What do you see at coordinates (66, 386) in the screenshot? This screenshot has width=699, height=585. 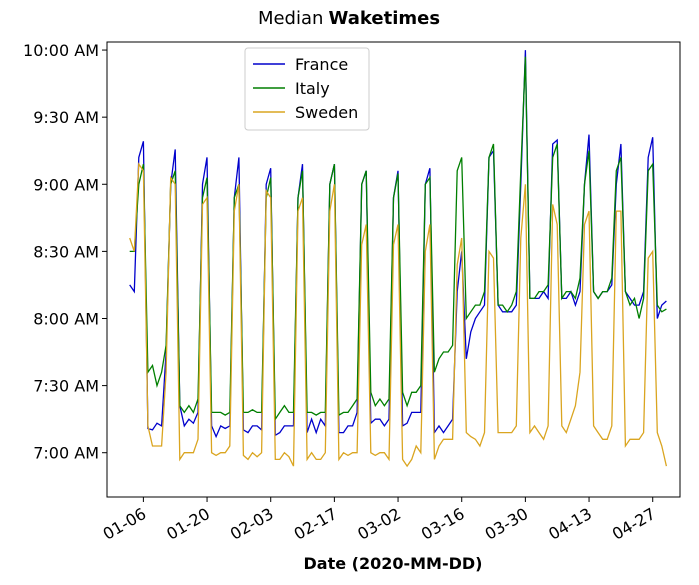 I see `y-tick-label: 7:30 AM` at bounding box center [66, 386].